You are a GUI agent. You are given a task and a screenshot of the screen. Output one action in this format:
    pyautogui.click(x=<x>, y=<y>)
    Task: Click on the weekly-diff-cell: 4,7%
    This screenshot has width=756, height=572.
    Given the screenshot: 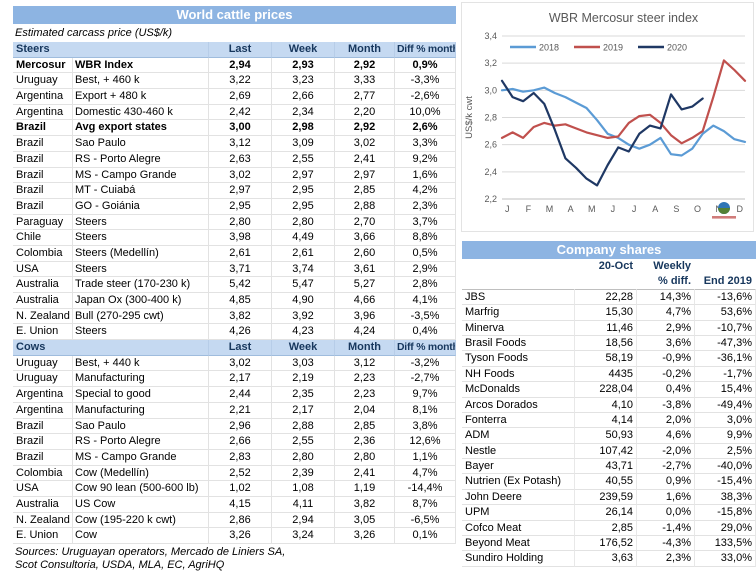 What is the action you would take?
    pyautogui.click(x=666, y=313)
    